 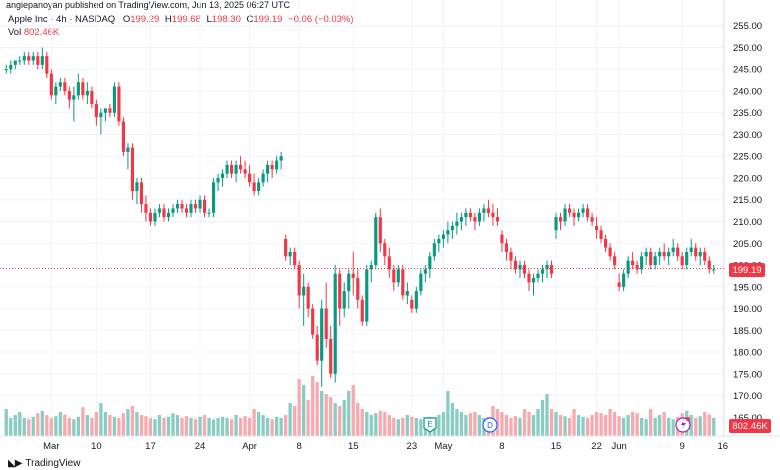 What do you see at coordinates (430, 425) in the screenshot?
I see `earnings-event: E` at bounding box center [430, 425].